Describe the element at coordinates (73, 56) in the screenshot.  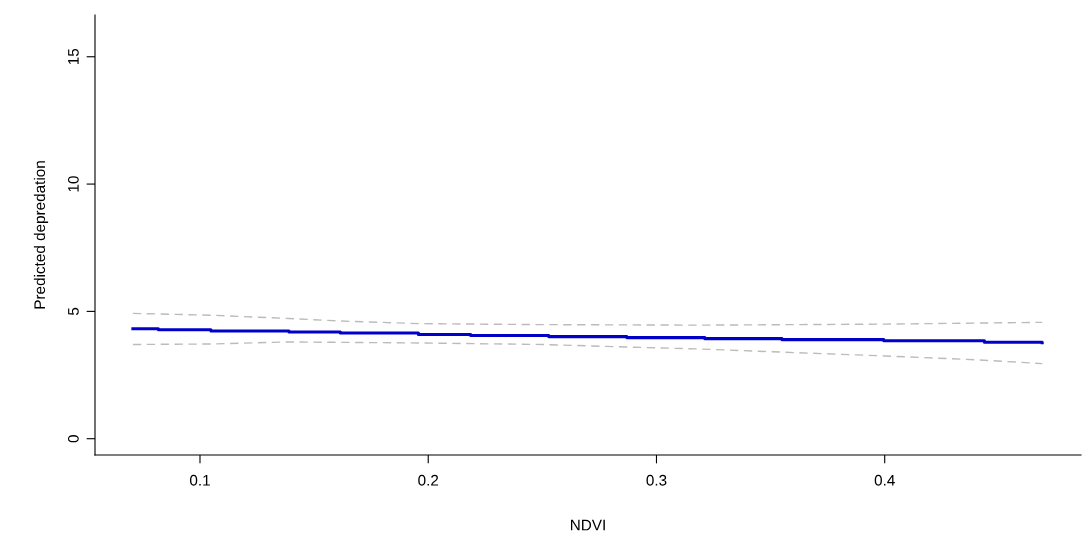
I see `y-tick-label: 15` at that location.